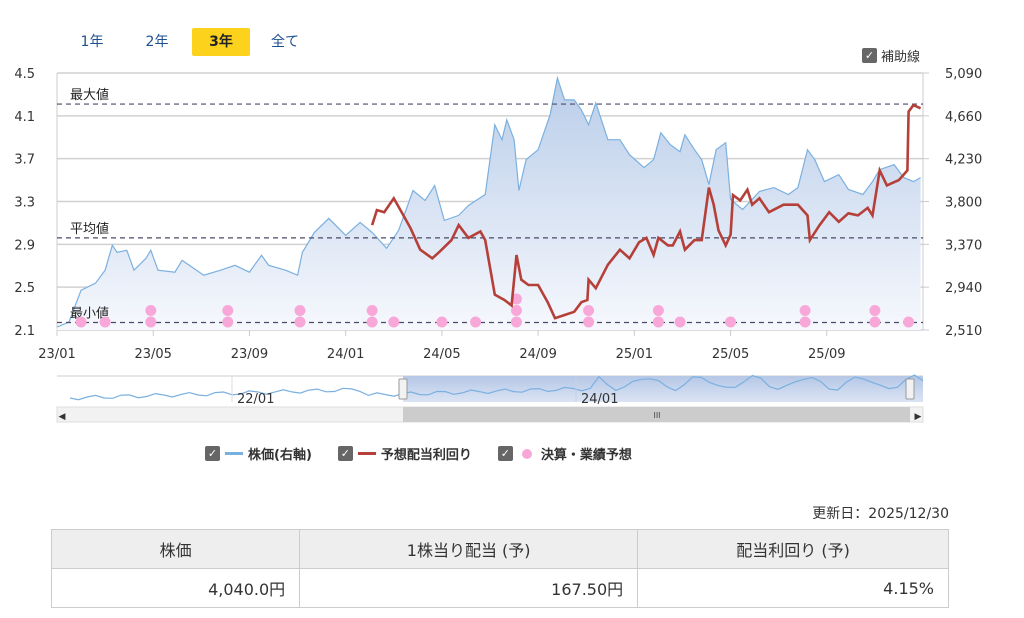 The width and height of the screenshot is (1024, 618). Describe the element at coordinates (24, 74) in the screenshot. I see `left-tick-label: 4.5` at that location.